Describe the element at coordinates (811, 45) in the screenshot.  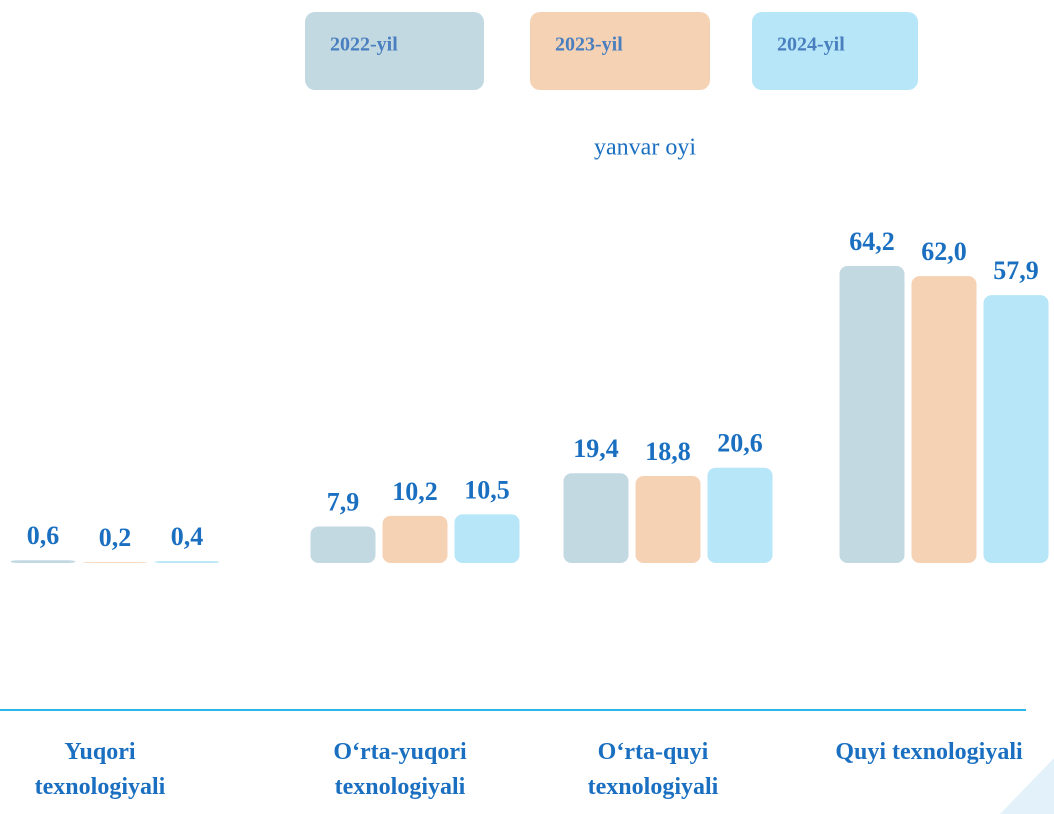
I see `legend-label: 2024-yil` at that location.